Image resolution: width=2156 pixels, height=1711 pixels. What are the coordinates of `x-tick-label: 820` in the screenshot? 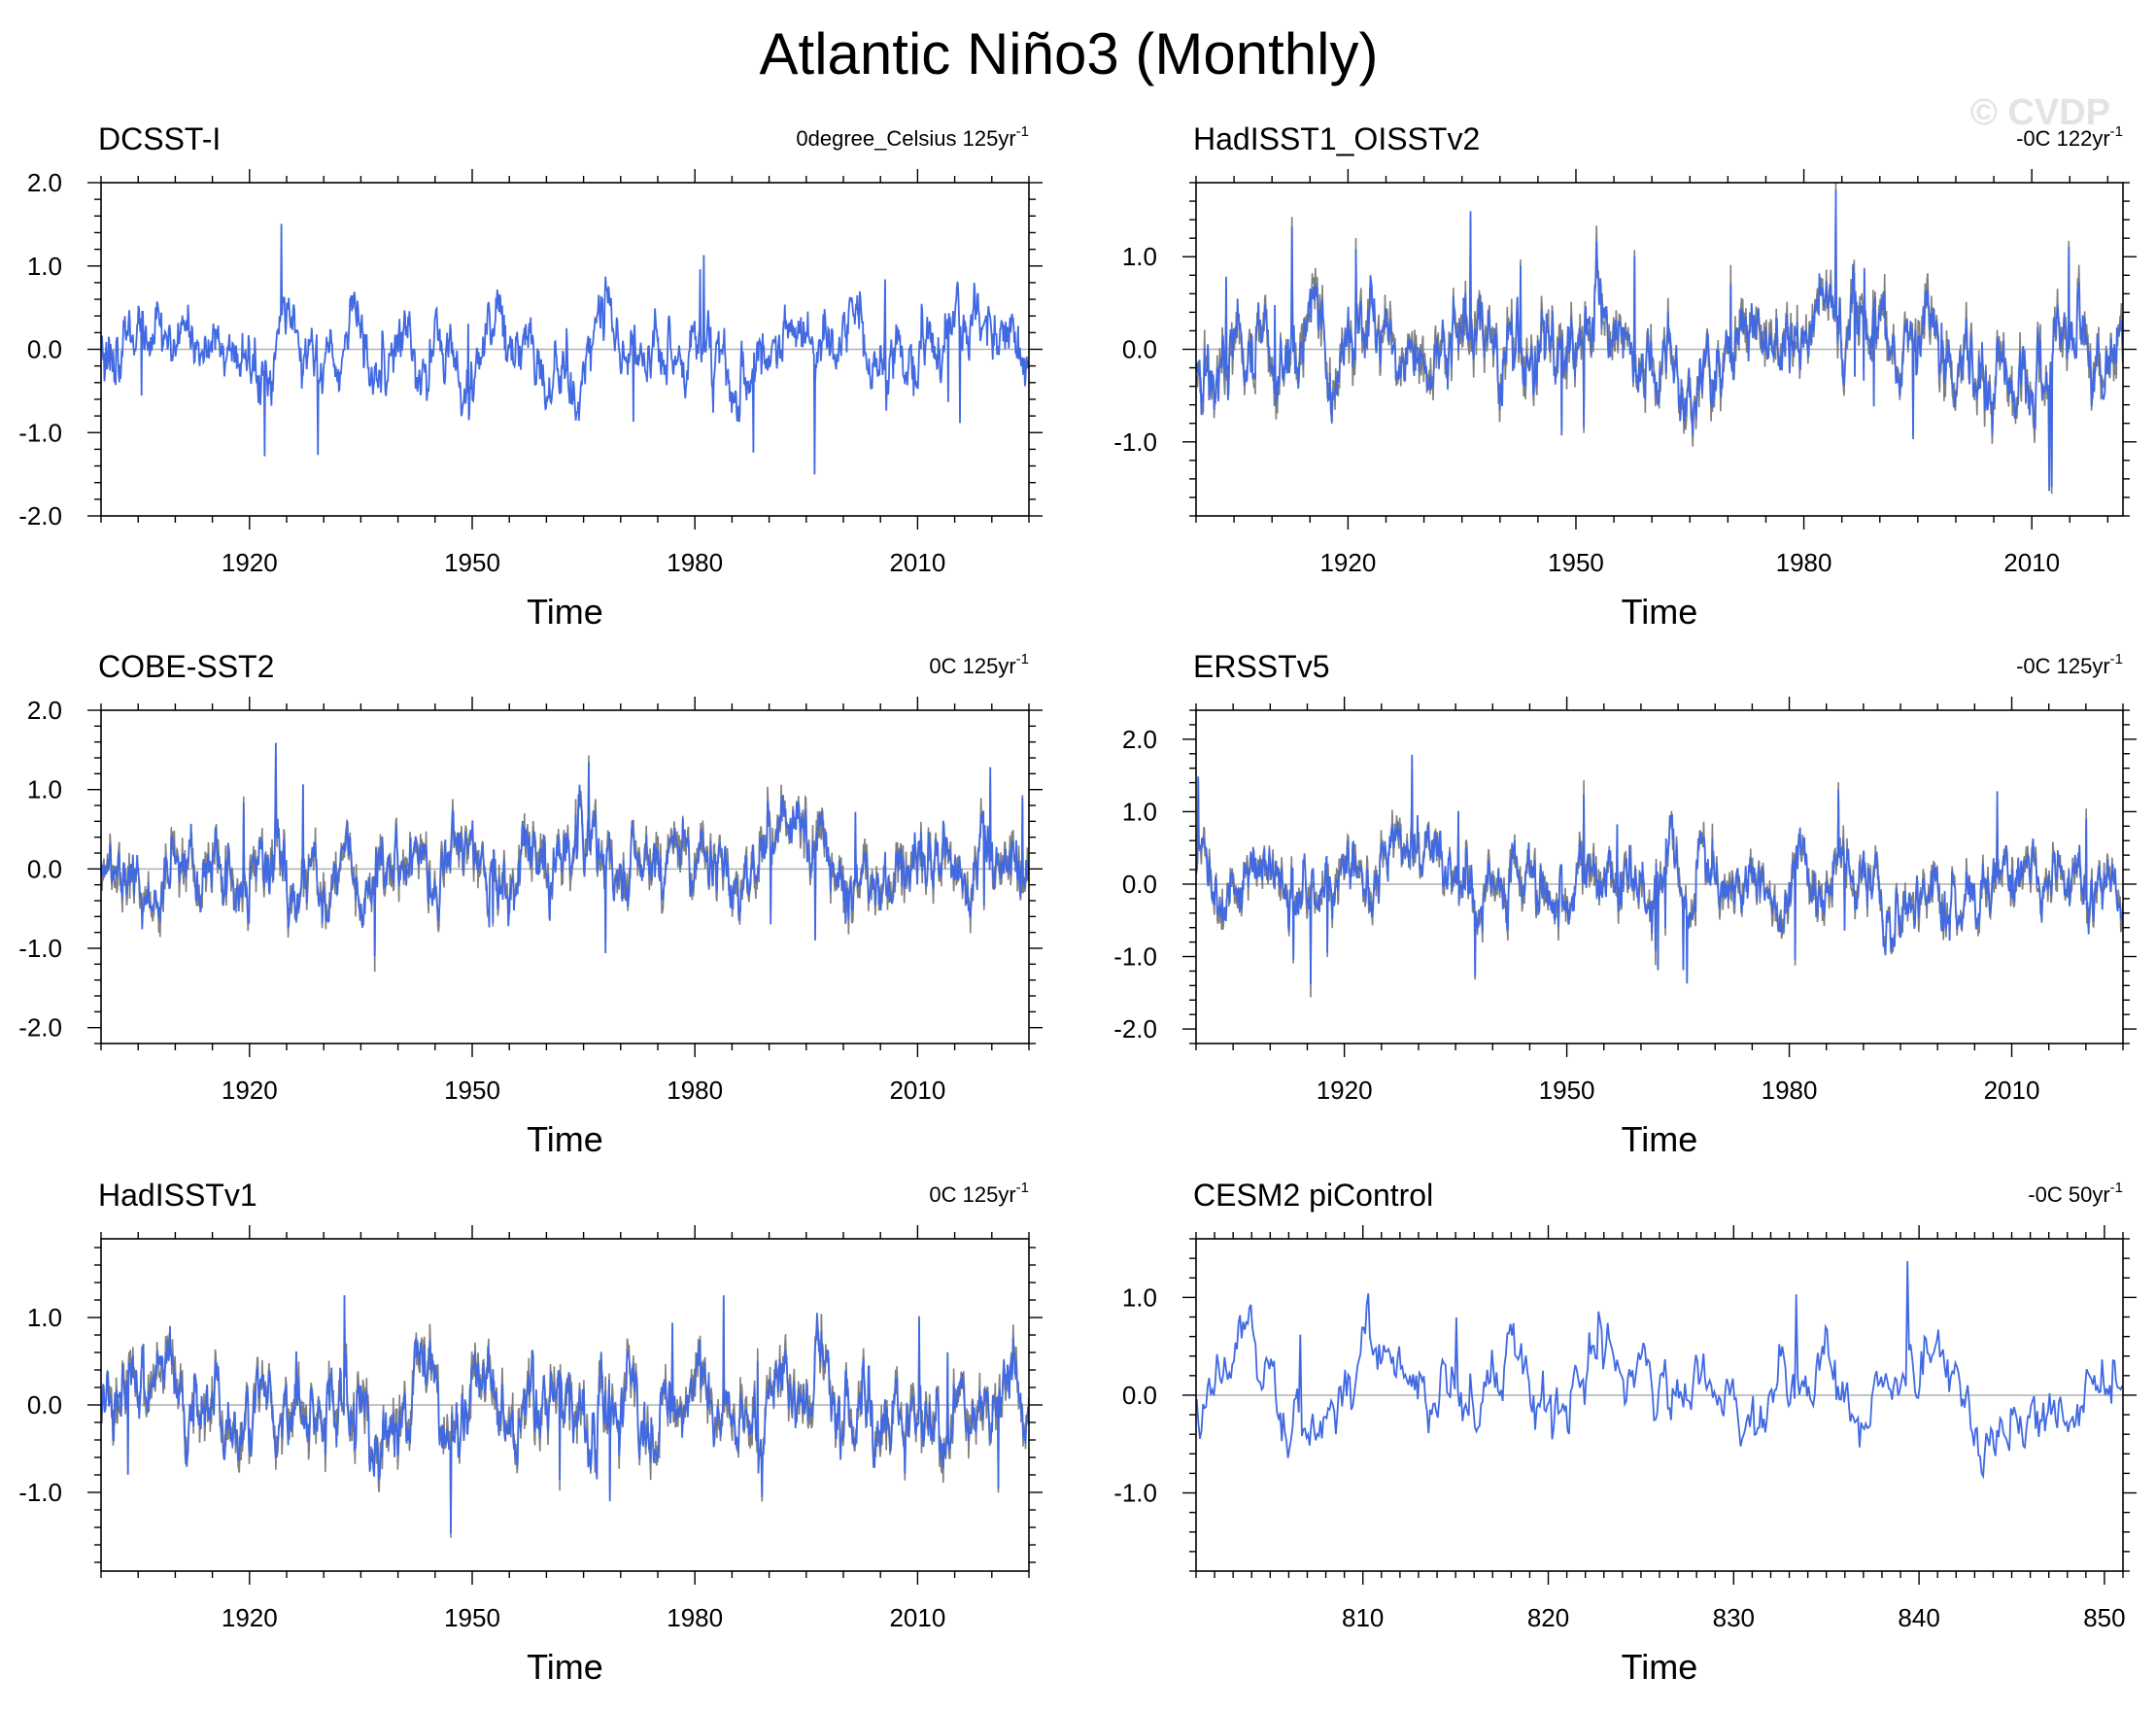 It's located at (1548, 1617).